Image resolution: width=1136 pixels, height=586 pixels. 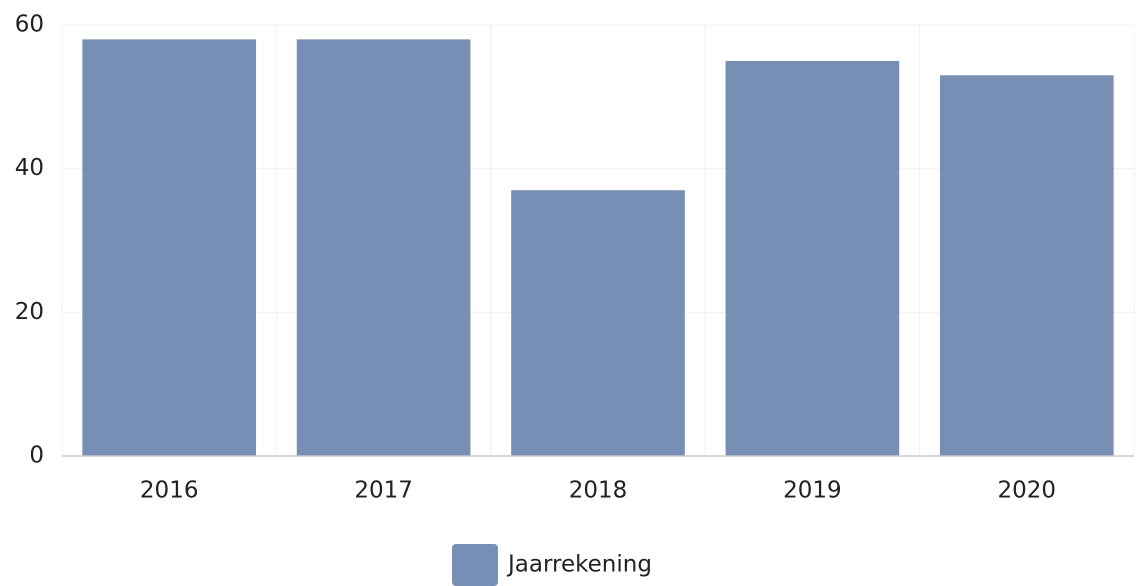 I want to click on y-tick-label: 60, so click(x=29, y=25).